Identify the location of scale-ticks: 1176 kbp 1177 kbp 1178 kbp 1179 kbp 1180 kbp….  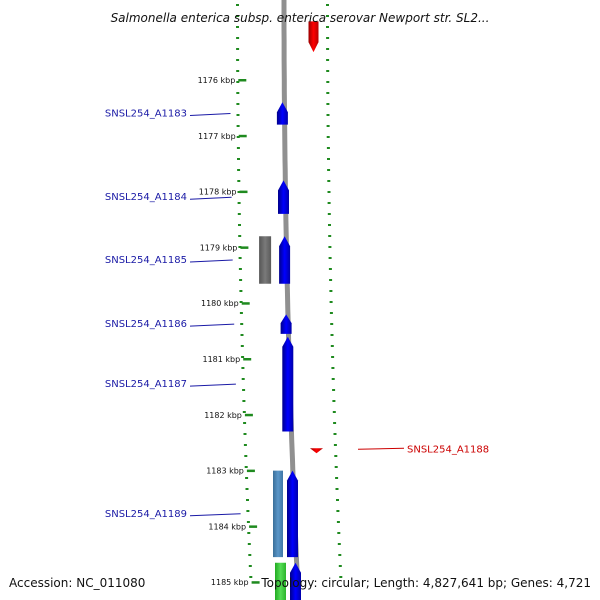
(229, 331).